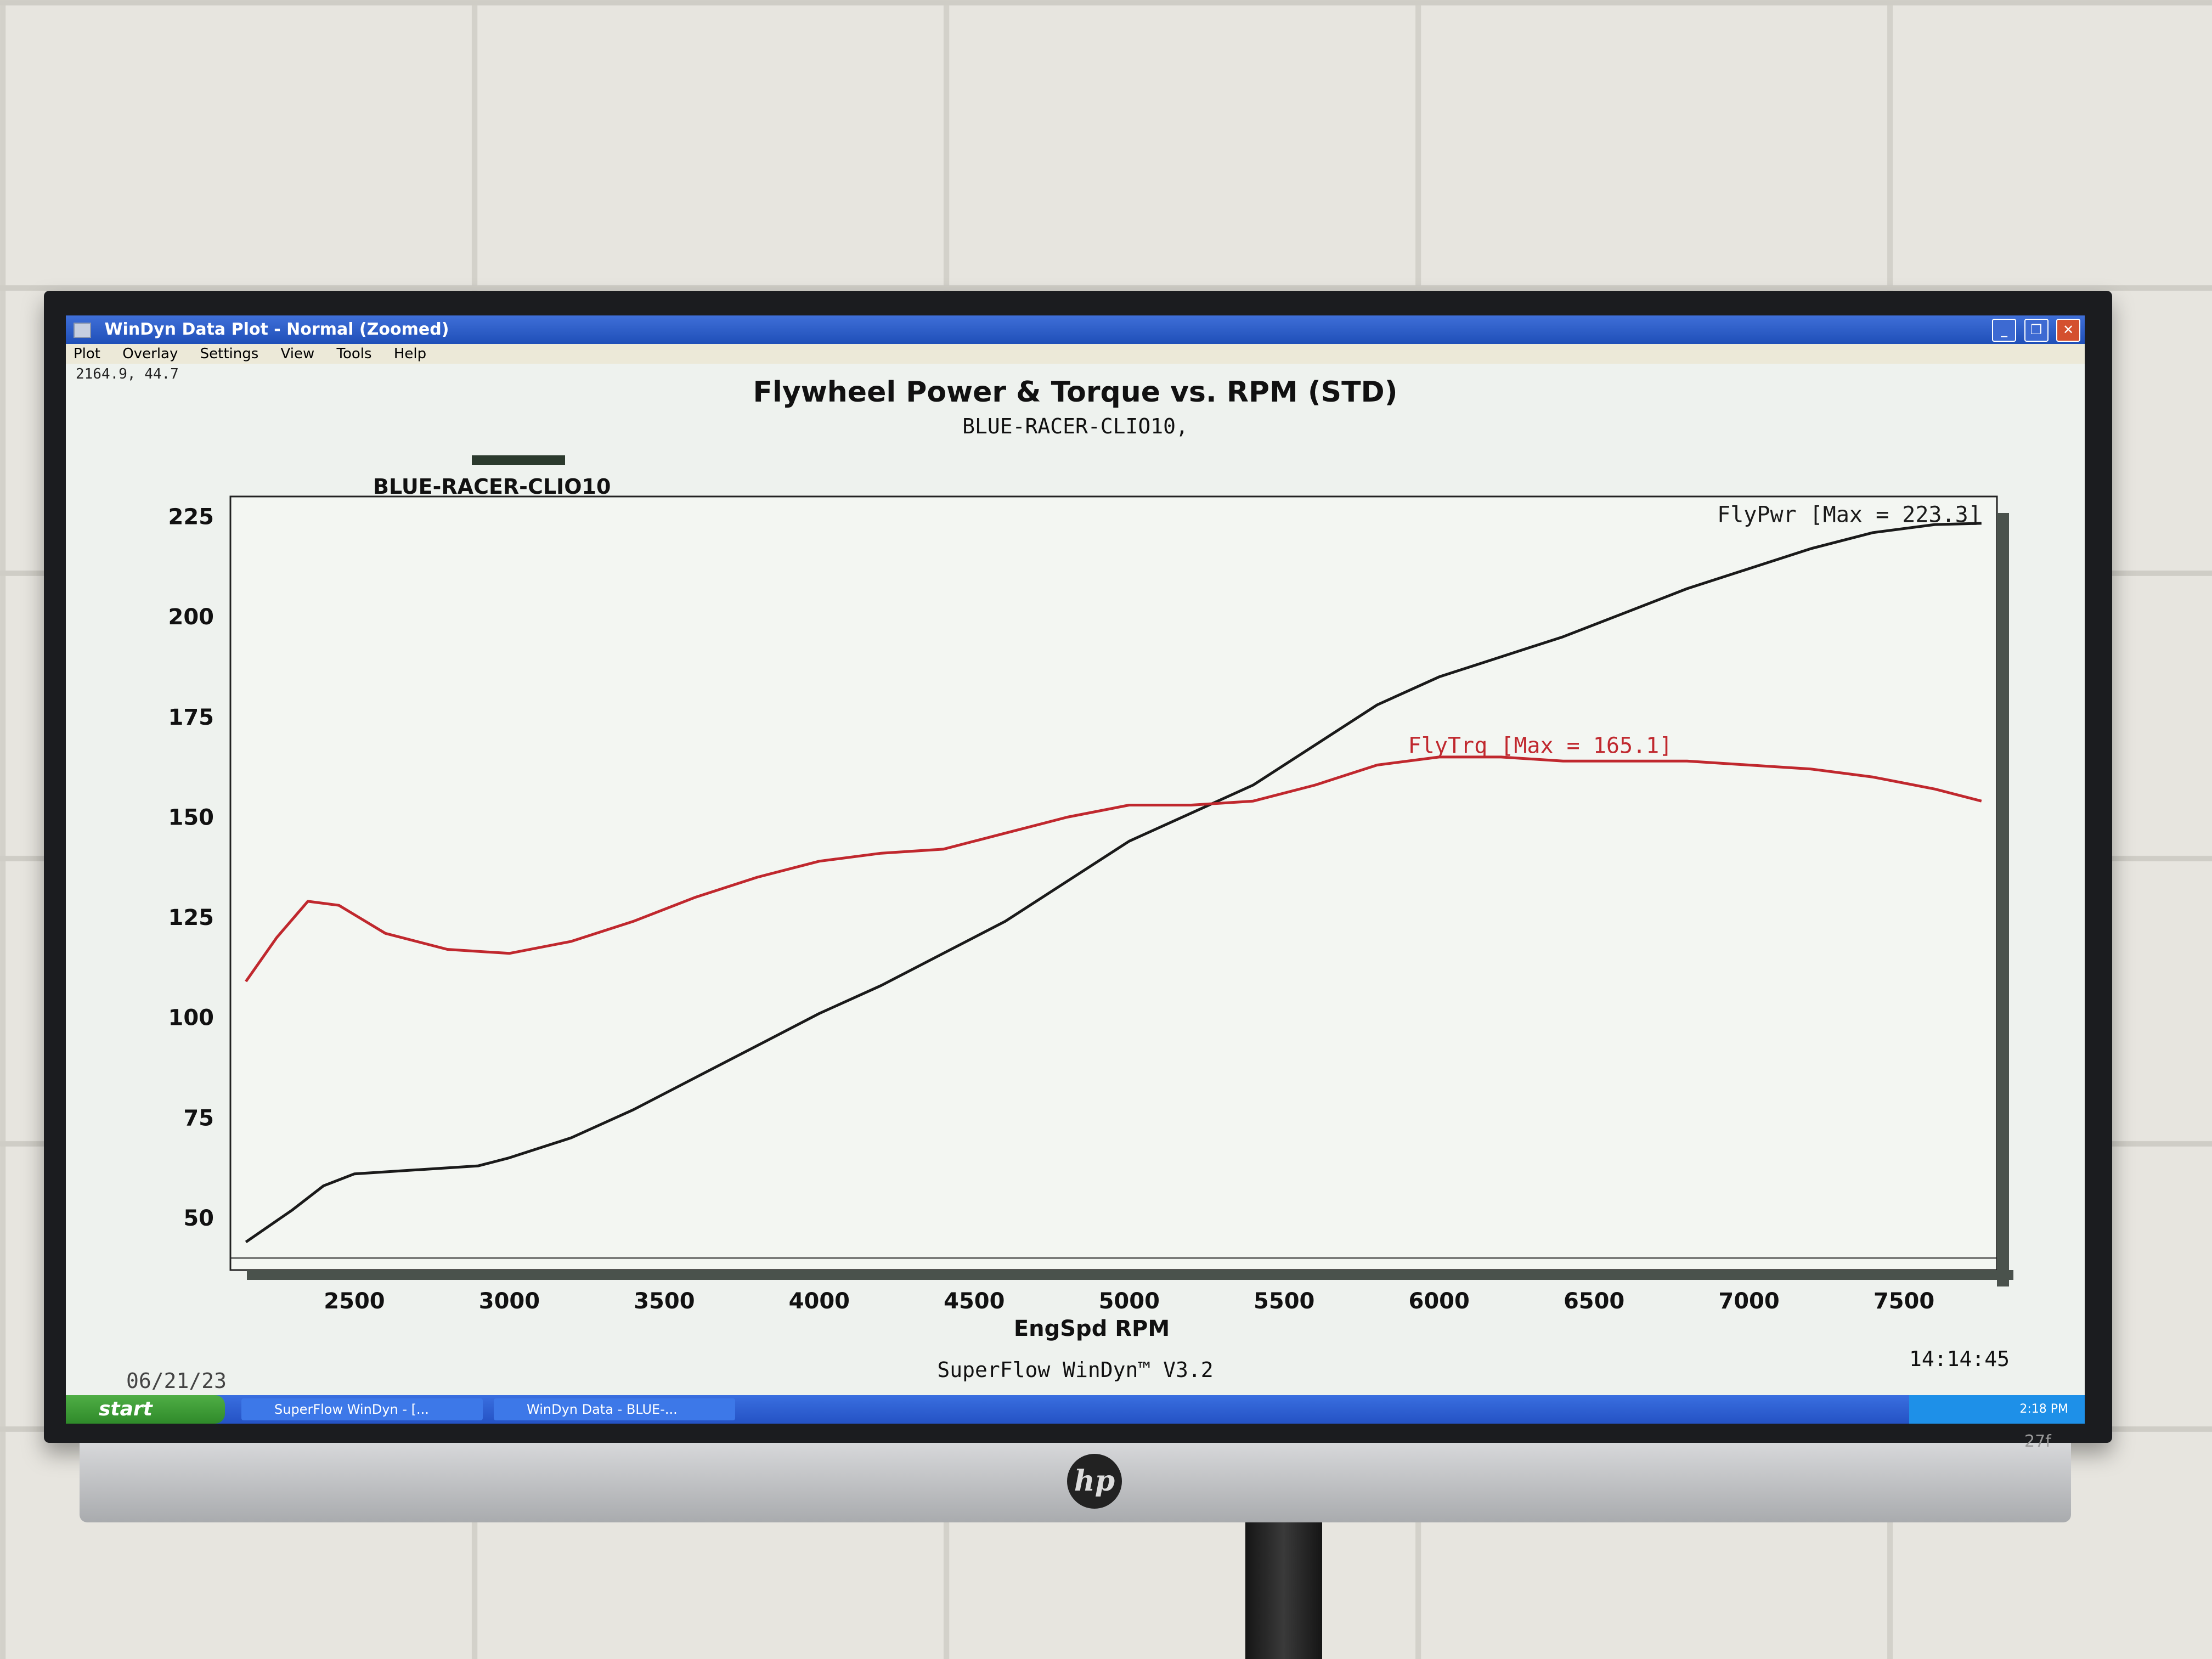  I want to click on y-tick-label: 75, so click(198, 1118).